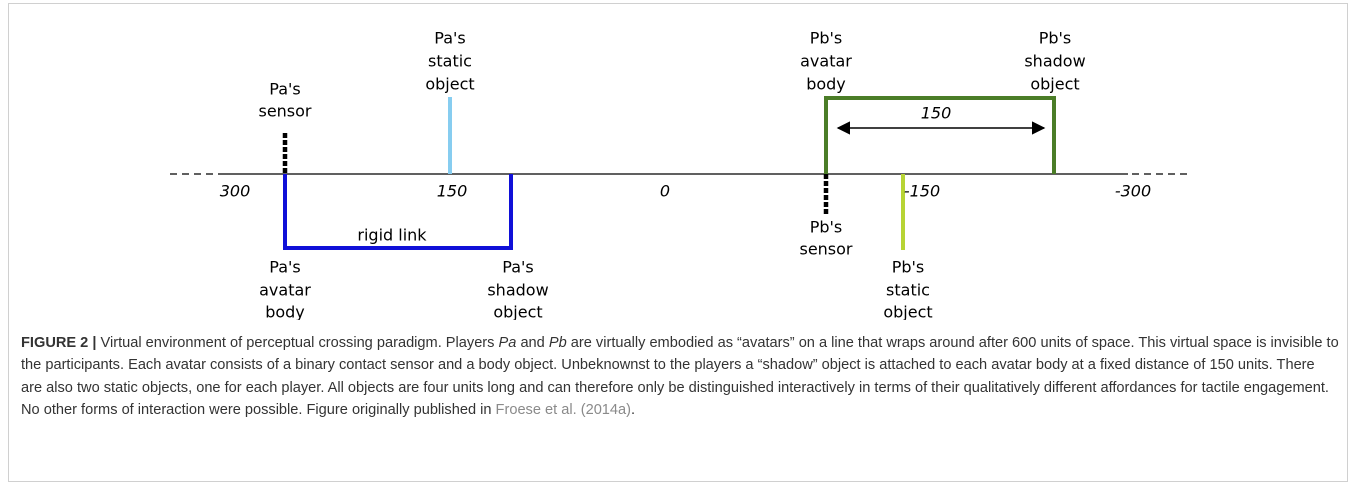  Describe the element at coordinates (922, 191) in the screenshot. I see `axis-label: -150` at that location.